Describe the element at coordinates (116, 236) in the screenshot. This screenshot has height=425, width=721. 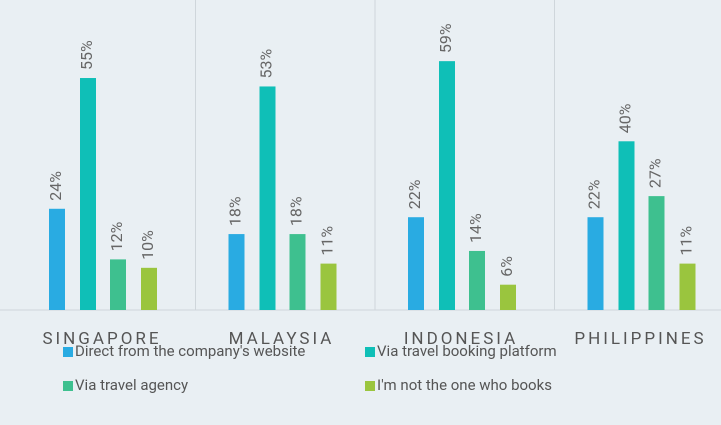
I see `data-label: 12%` at that location.